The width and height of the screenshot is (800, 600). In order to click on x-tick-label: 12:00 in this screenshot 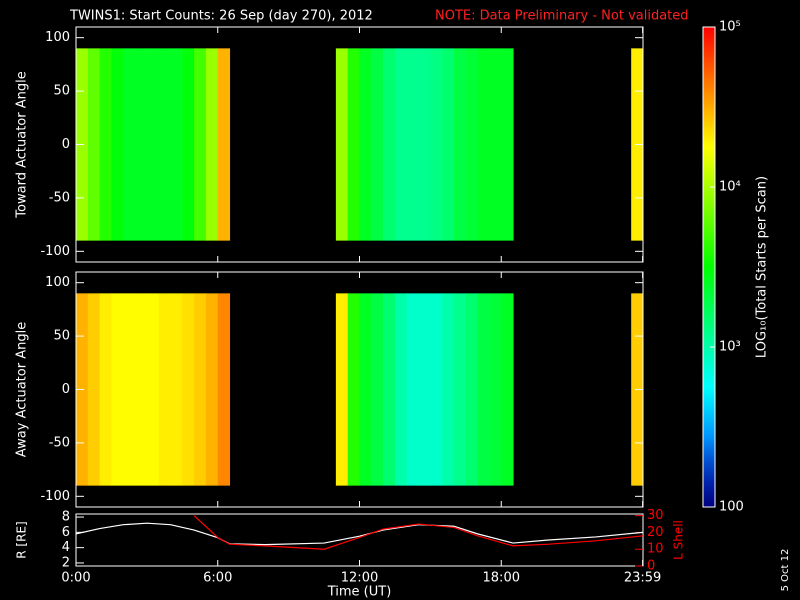, I will do `click(359, 578)`.